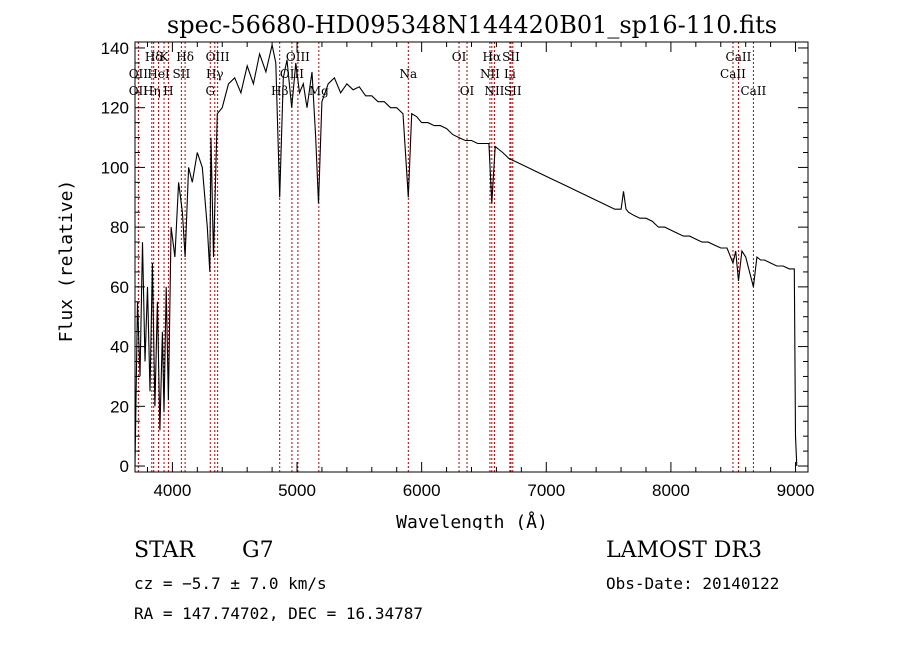 The width and height of the screenshot is (900, 649). Describe the element at coordinates (66, 261) in the screenshot. I see `y-axis-label: Flux (relative)` at that location.